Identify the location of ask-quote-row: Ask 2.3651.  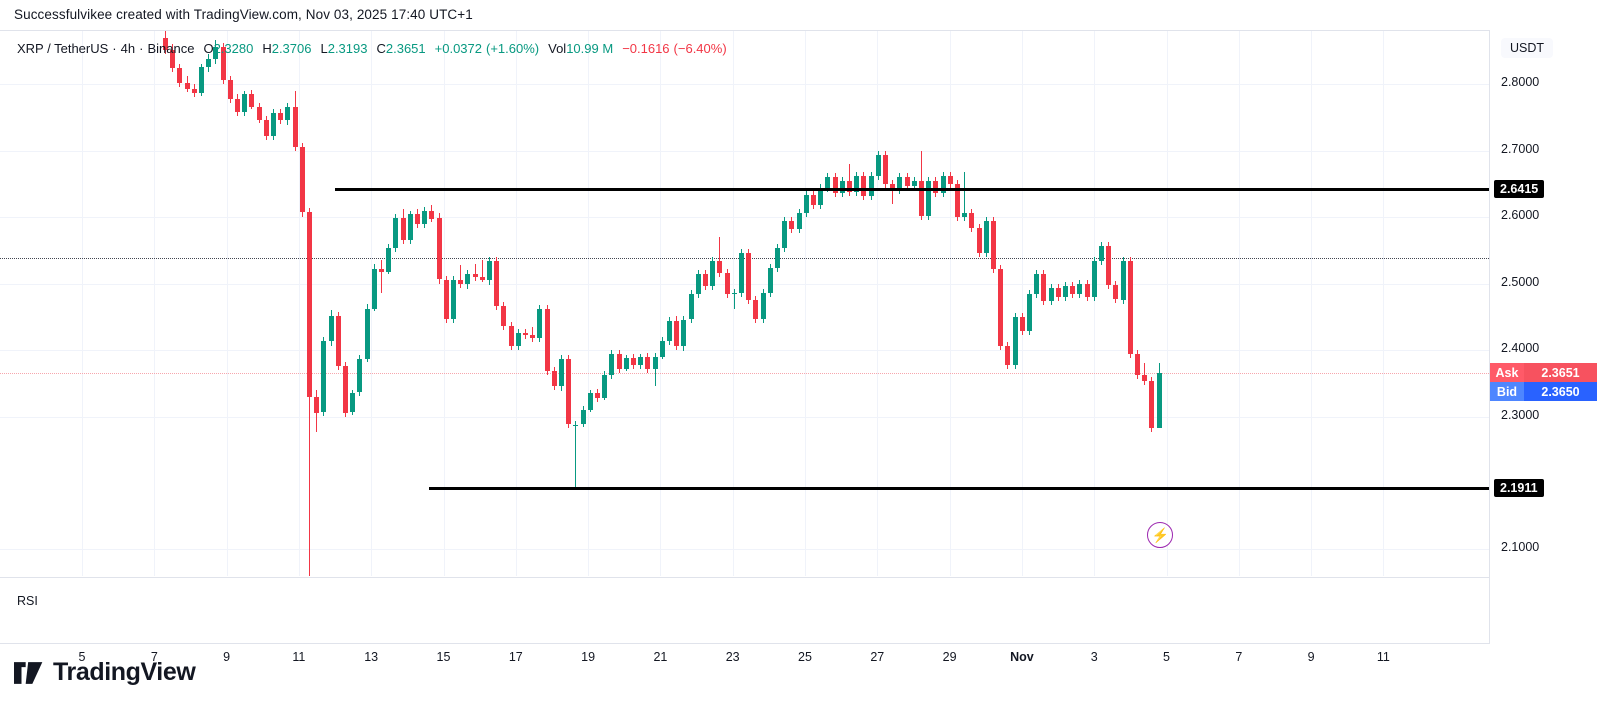
(1543, 373).